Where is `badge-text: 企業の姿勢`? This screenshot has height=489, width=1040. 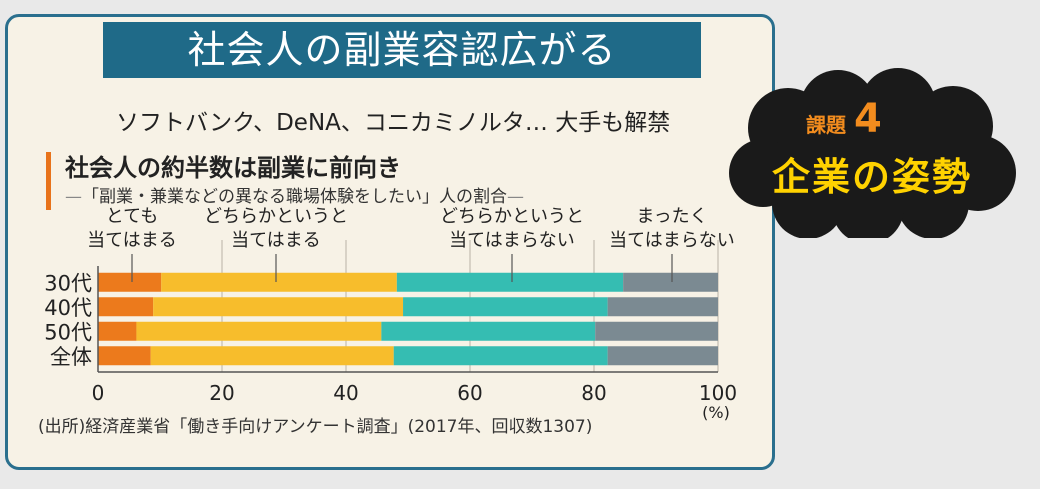
badge-text: 企業の姿勢 is located at coordinates (872, 177).